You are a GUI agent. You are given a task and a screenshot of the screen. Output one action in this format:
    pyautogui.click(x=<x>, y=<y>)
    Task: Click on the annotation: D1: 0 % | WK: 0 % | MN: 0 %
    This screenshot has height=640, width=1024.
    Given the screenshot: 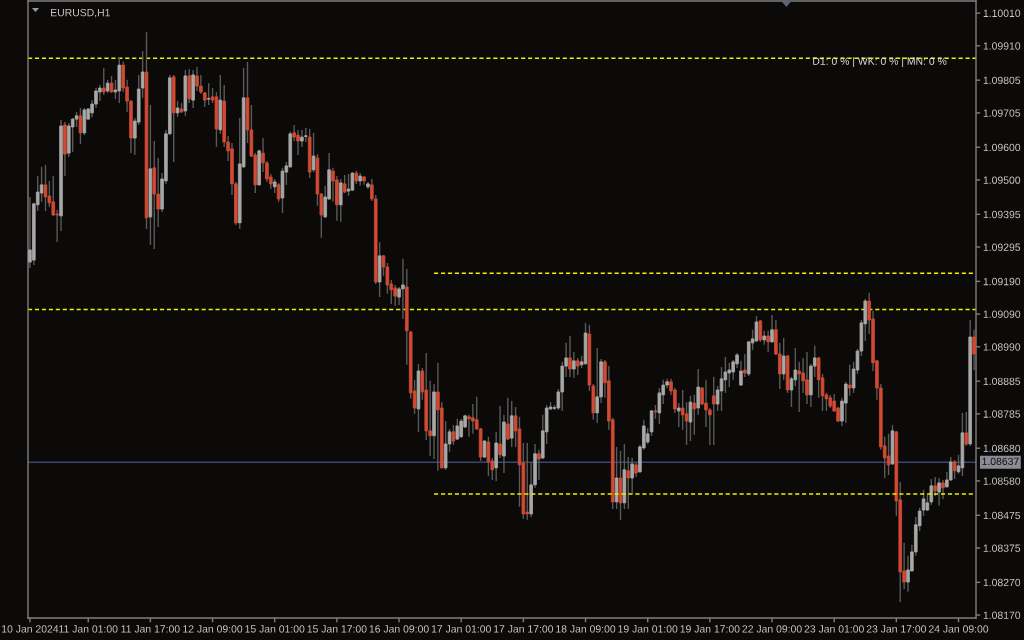 What is the action you would take?
    pyautogui.click(x=880, y=62)
    